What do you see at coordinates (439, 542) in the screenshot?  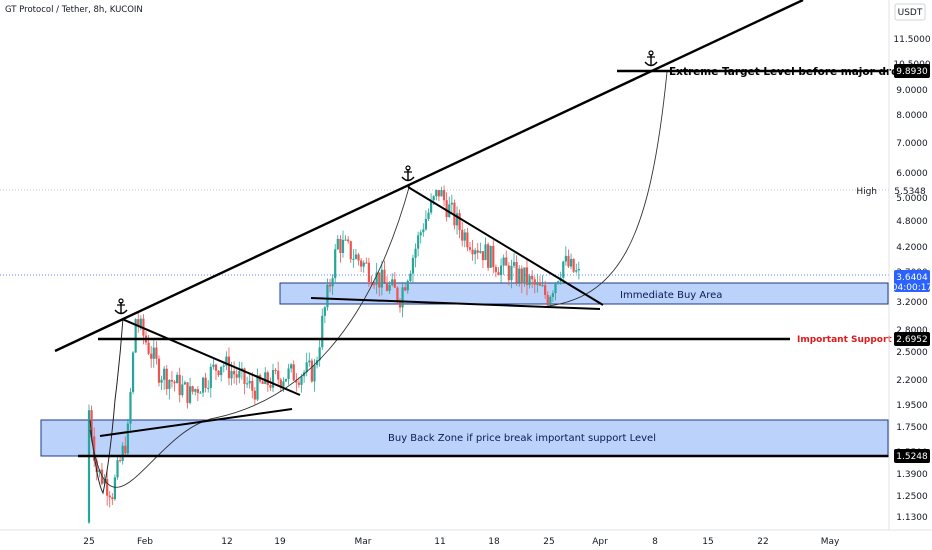 I see `time-tick-label: 11` at bounding box center [439, 542].